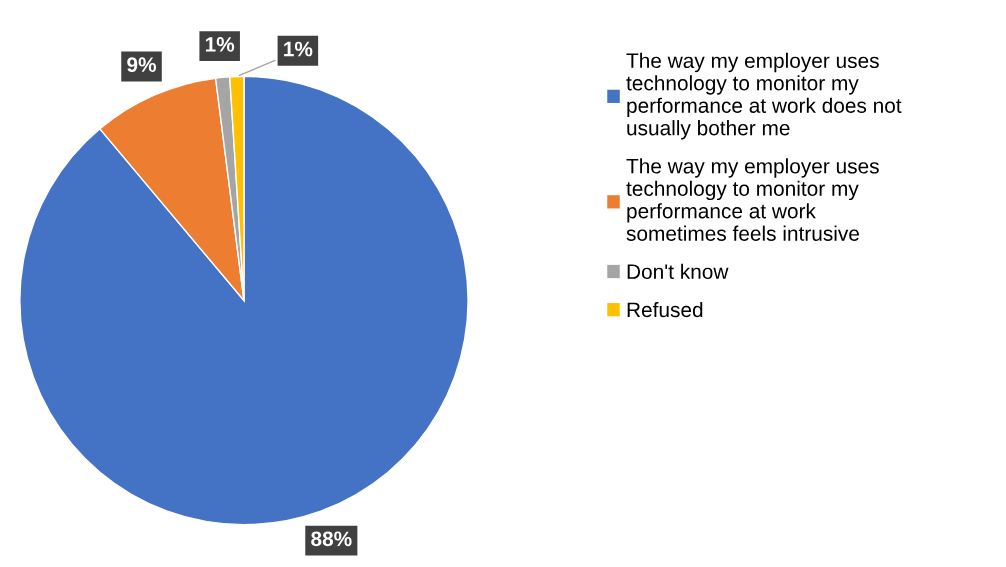  Describe the element at coordinates (678, 271) in the screenshot. I see `legend-label: Don't know` at that location.